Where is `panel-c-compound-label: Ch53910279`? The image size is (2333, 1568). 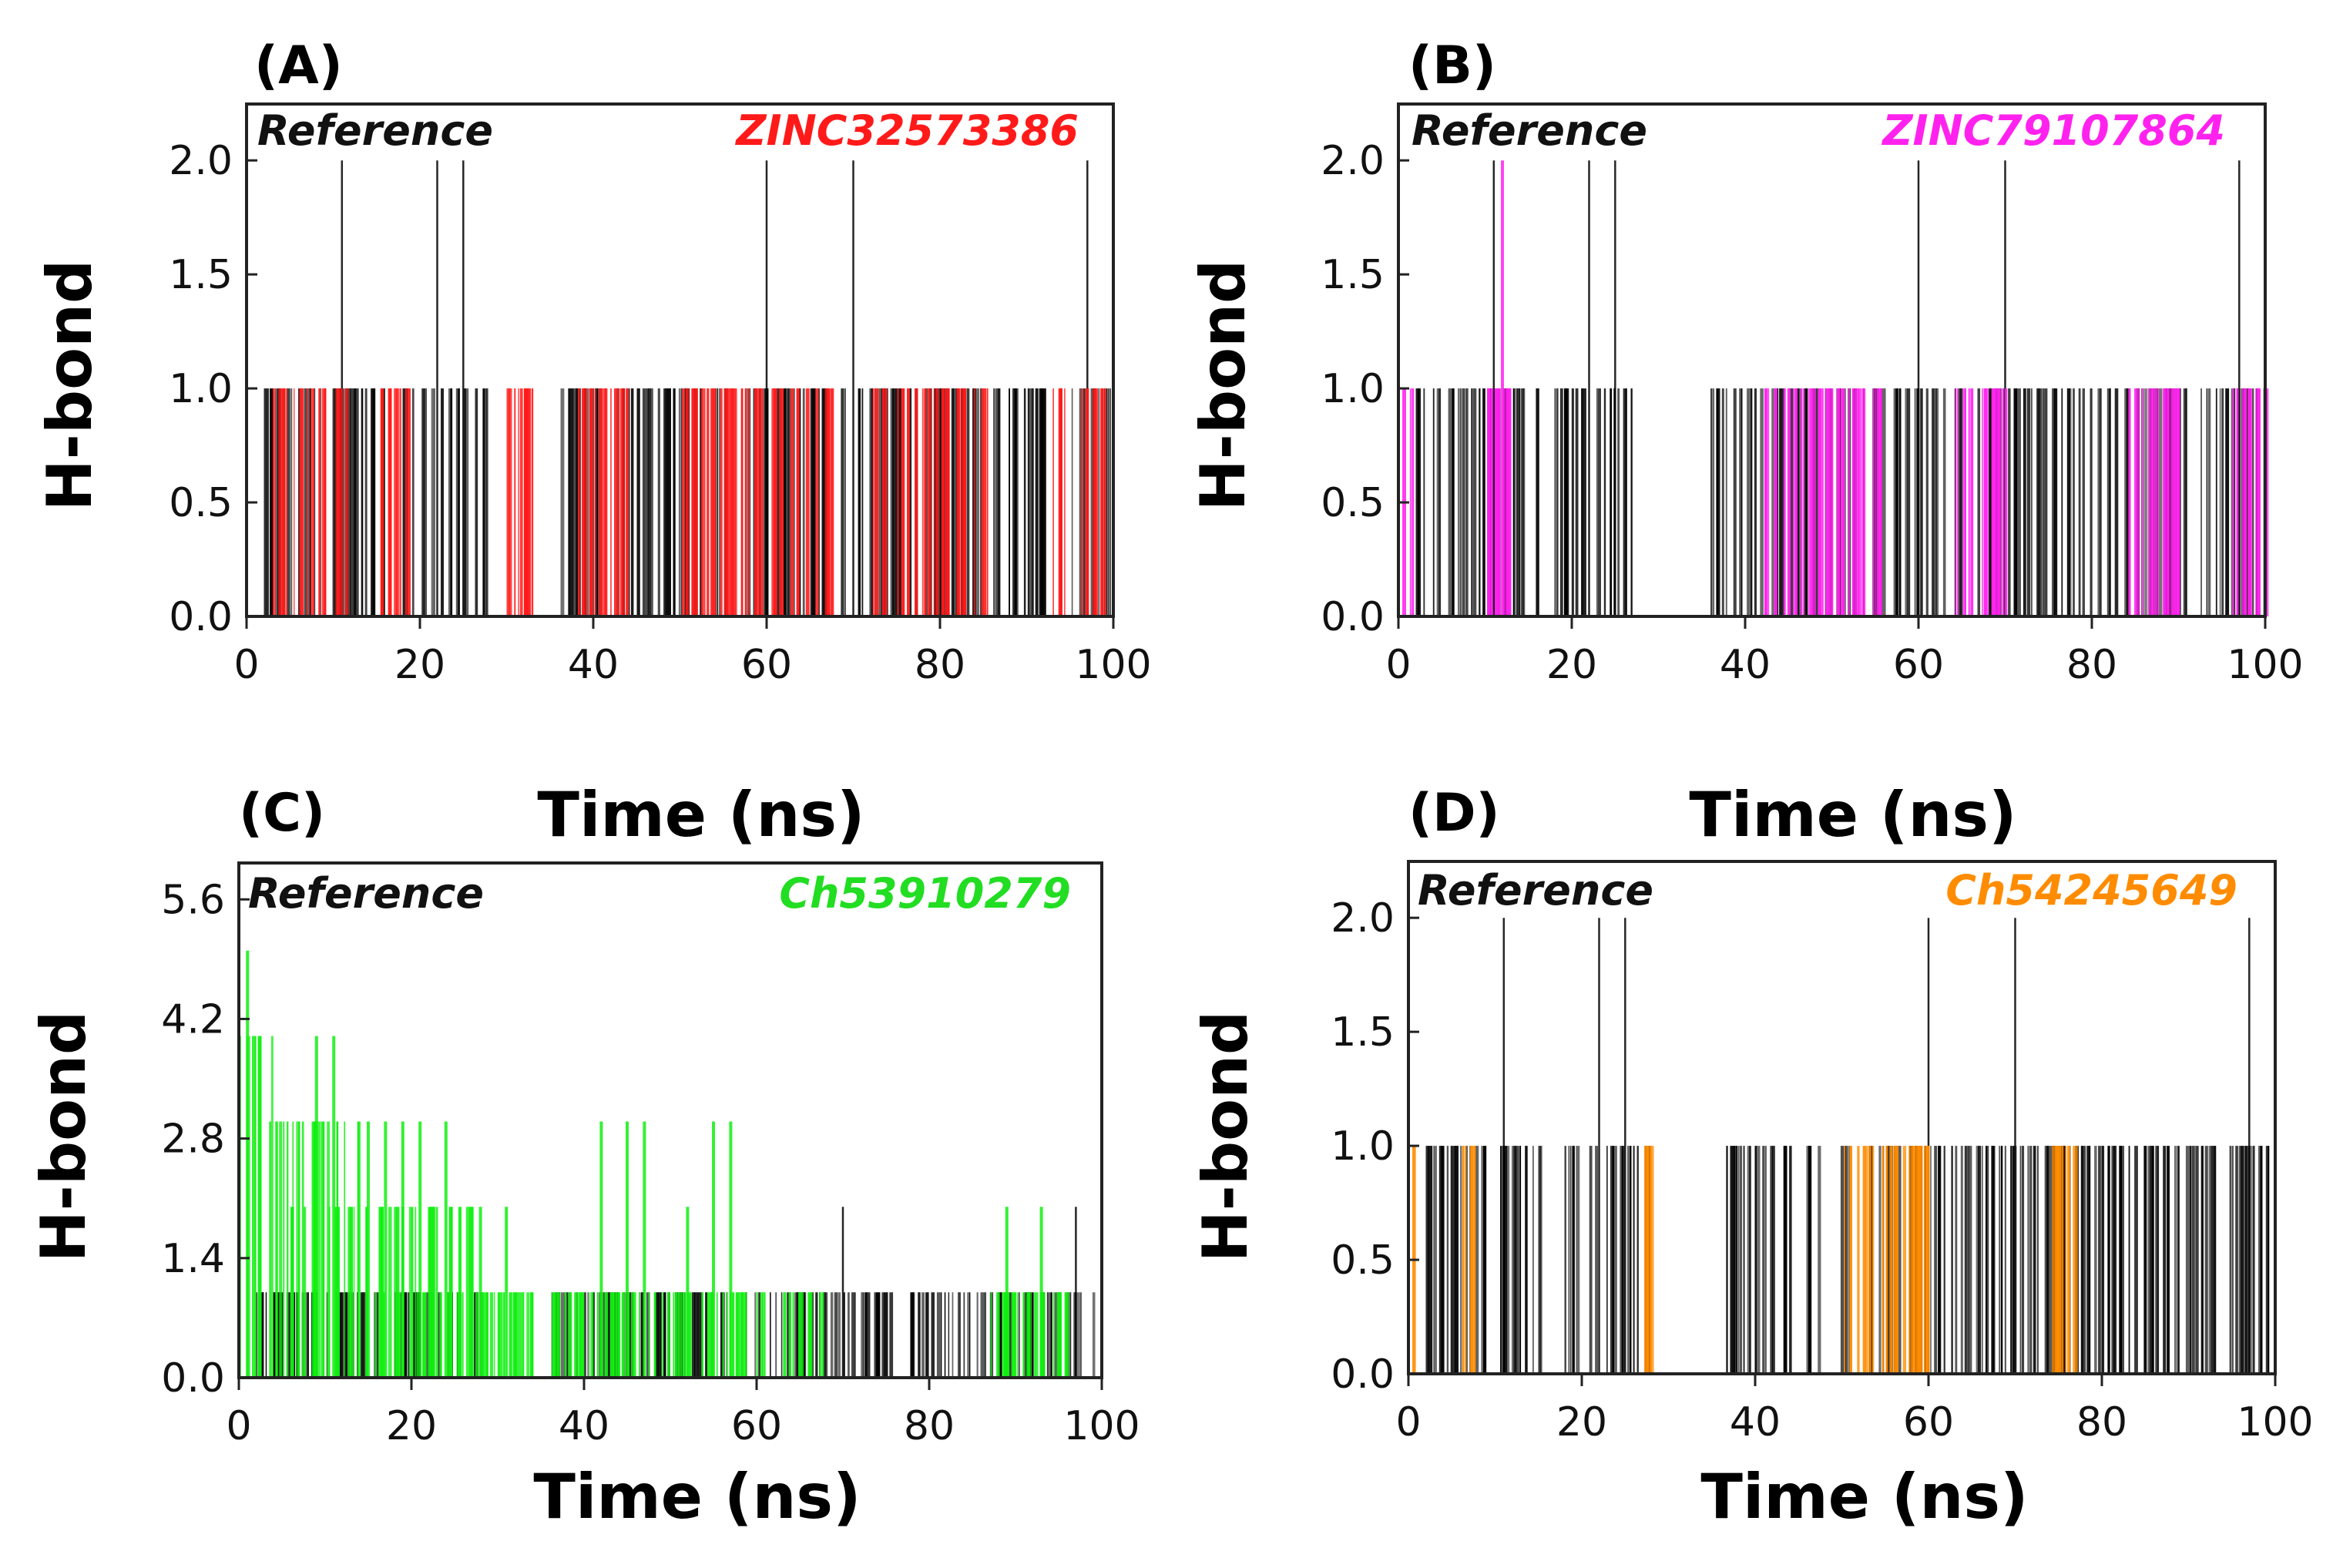
panel-c-compound-label: Ch53910279 is located at coordinates (925, 893).